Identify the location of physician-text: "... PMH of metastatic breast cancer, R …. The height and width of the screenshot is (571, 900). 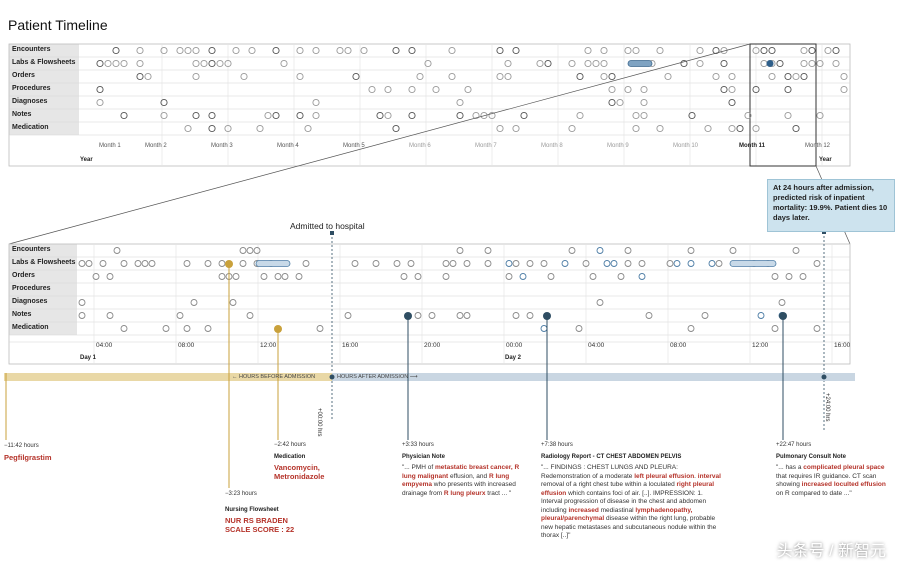
(461, 480).